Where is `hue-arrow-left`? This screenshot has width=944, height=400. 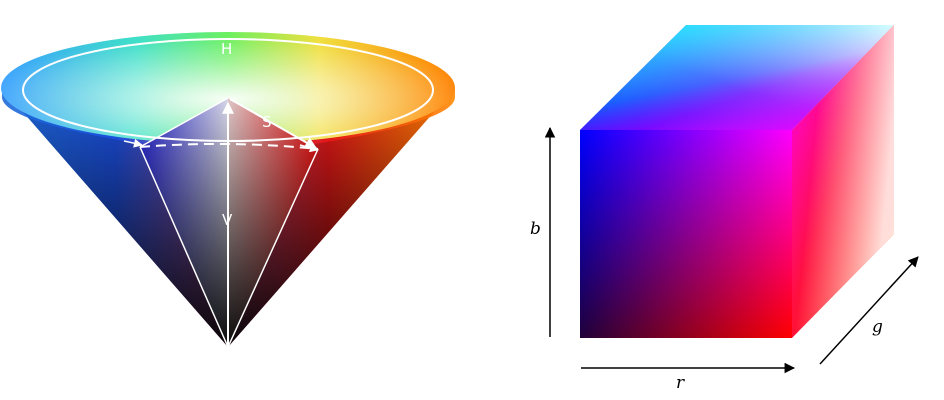
hue-arrow-left is located at coordinates (133, 143).